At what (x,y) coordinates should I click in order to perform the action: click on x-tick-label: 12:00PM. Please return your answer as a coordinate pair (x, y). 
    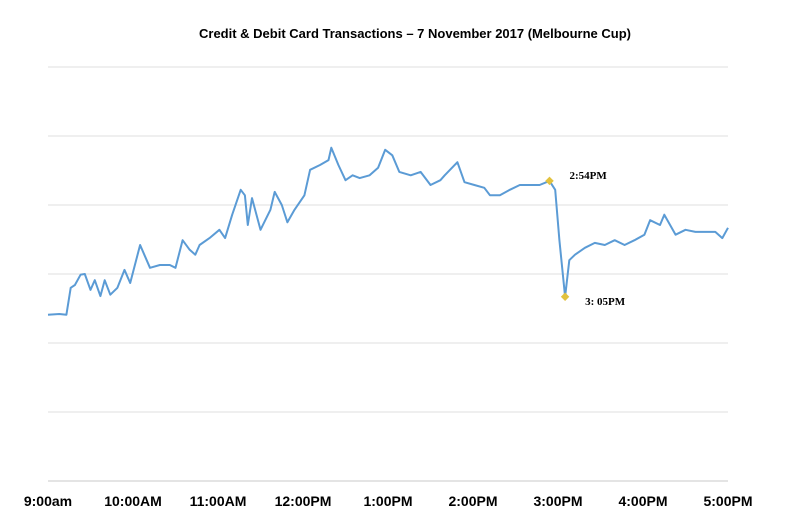
    Looking at the image, I should click on (303, 501).